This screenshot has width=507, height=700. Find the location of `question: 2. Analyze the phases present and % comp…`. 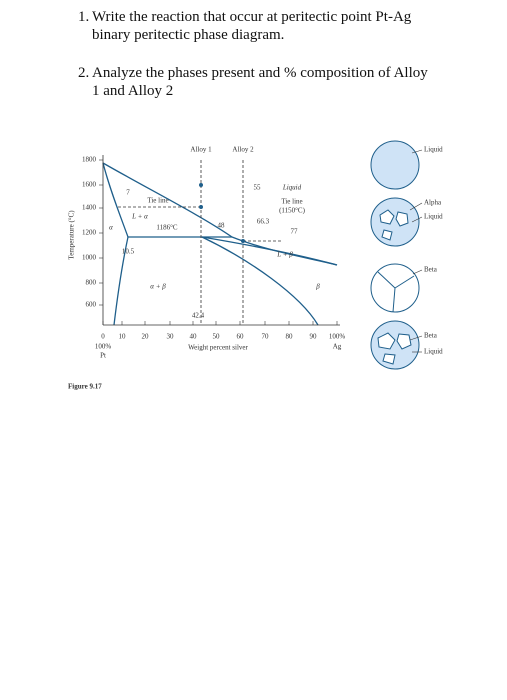

question: 2. Analyze the phases present and % comp… is located at coordinates (253, 82).